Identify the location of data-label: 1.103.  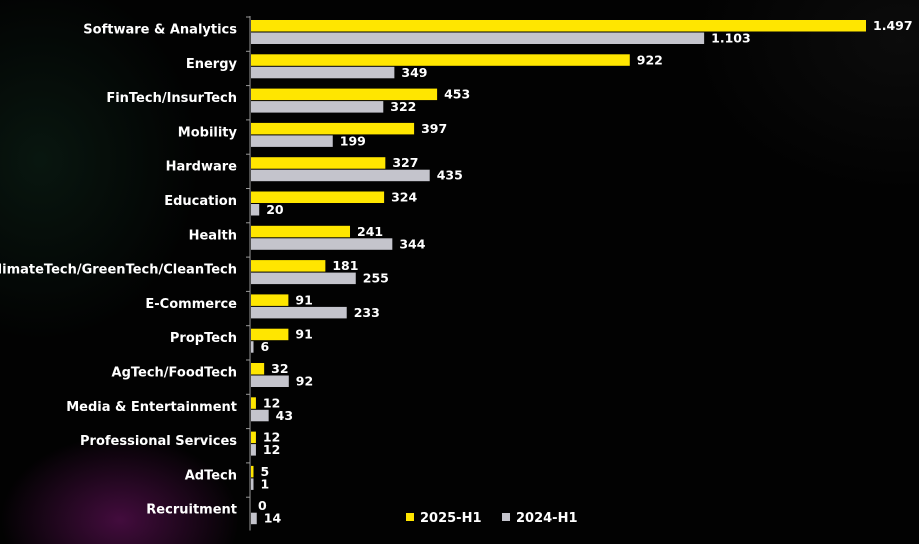
(731, 38).